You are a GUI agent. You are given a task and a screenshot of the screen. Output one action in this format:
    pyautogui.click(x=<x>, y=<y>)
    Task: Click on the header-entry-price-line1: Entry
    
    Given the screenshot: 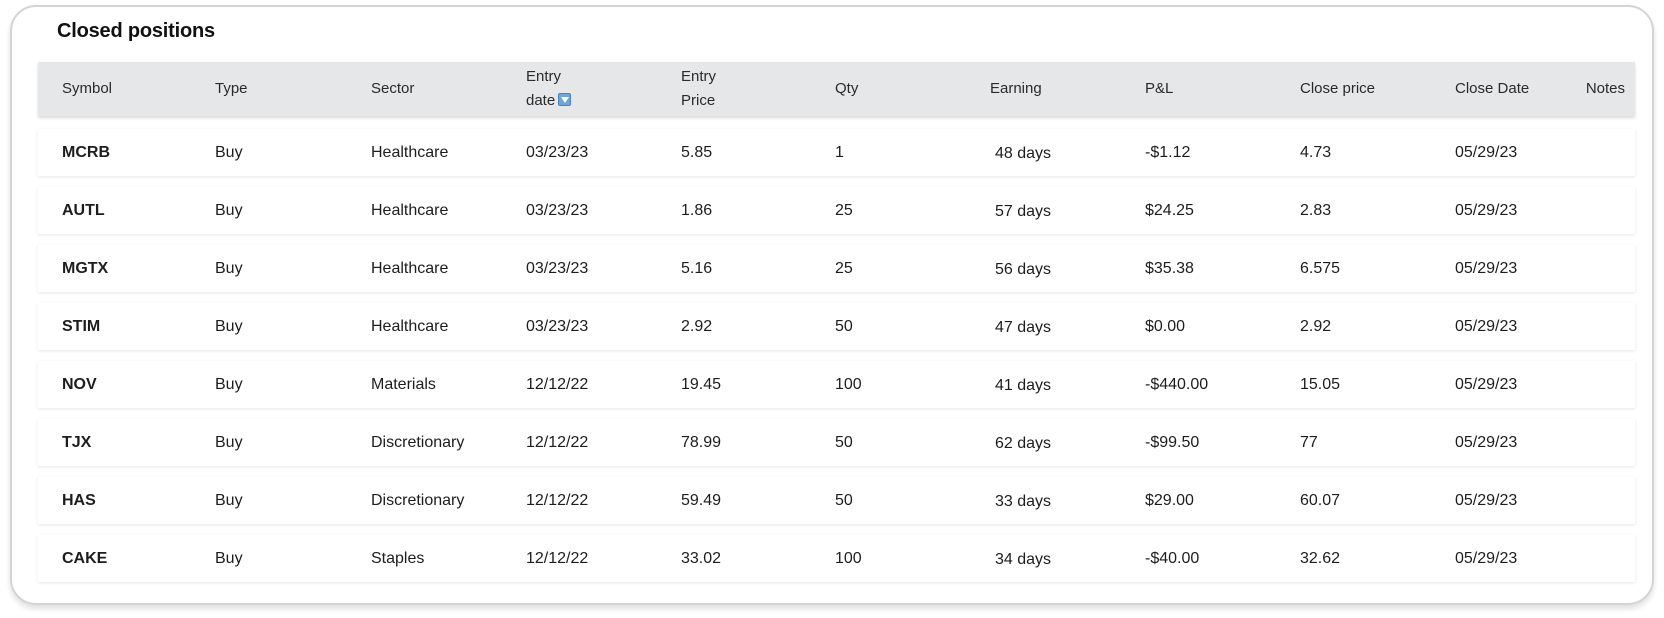 What is the action you would take?
    pyautogui.click(x=699, y=76)
    